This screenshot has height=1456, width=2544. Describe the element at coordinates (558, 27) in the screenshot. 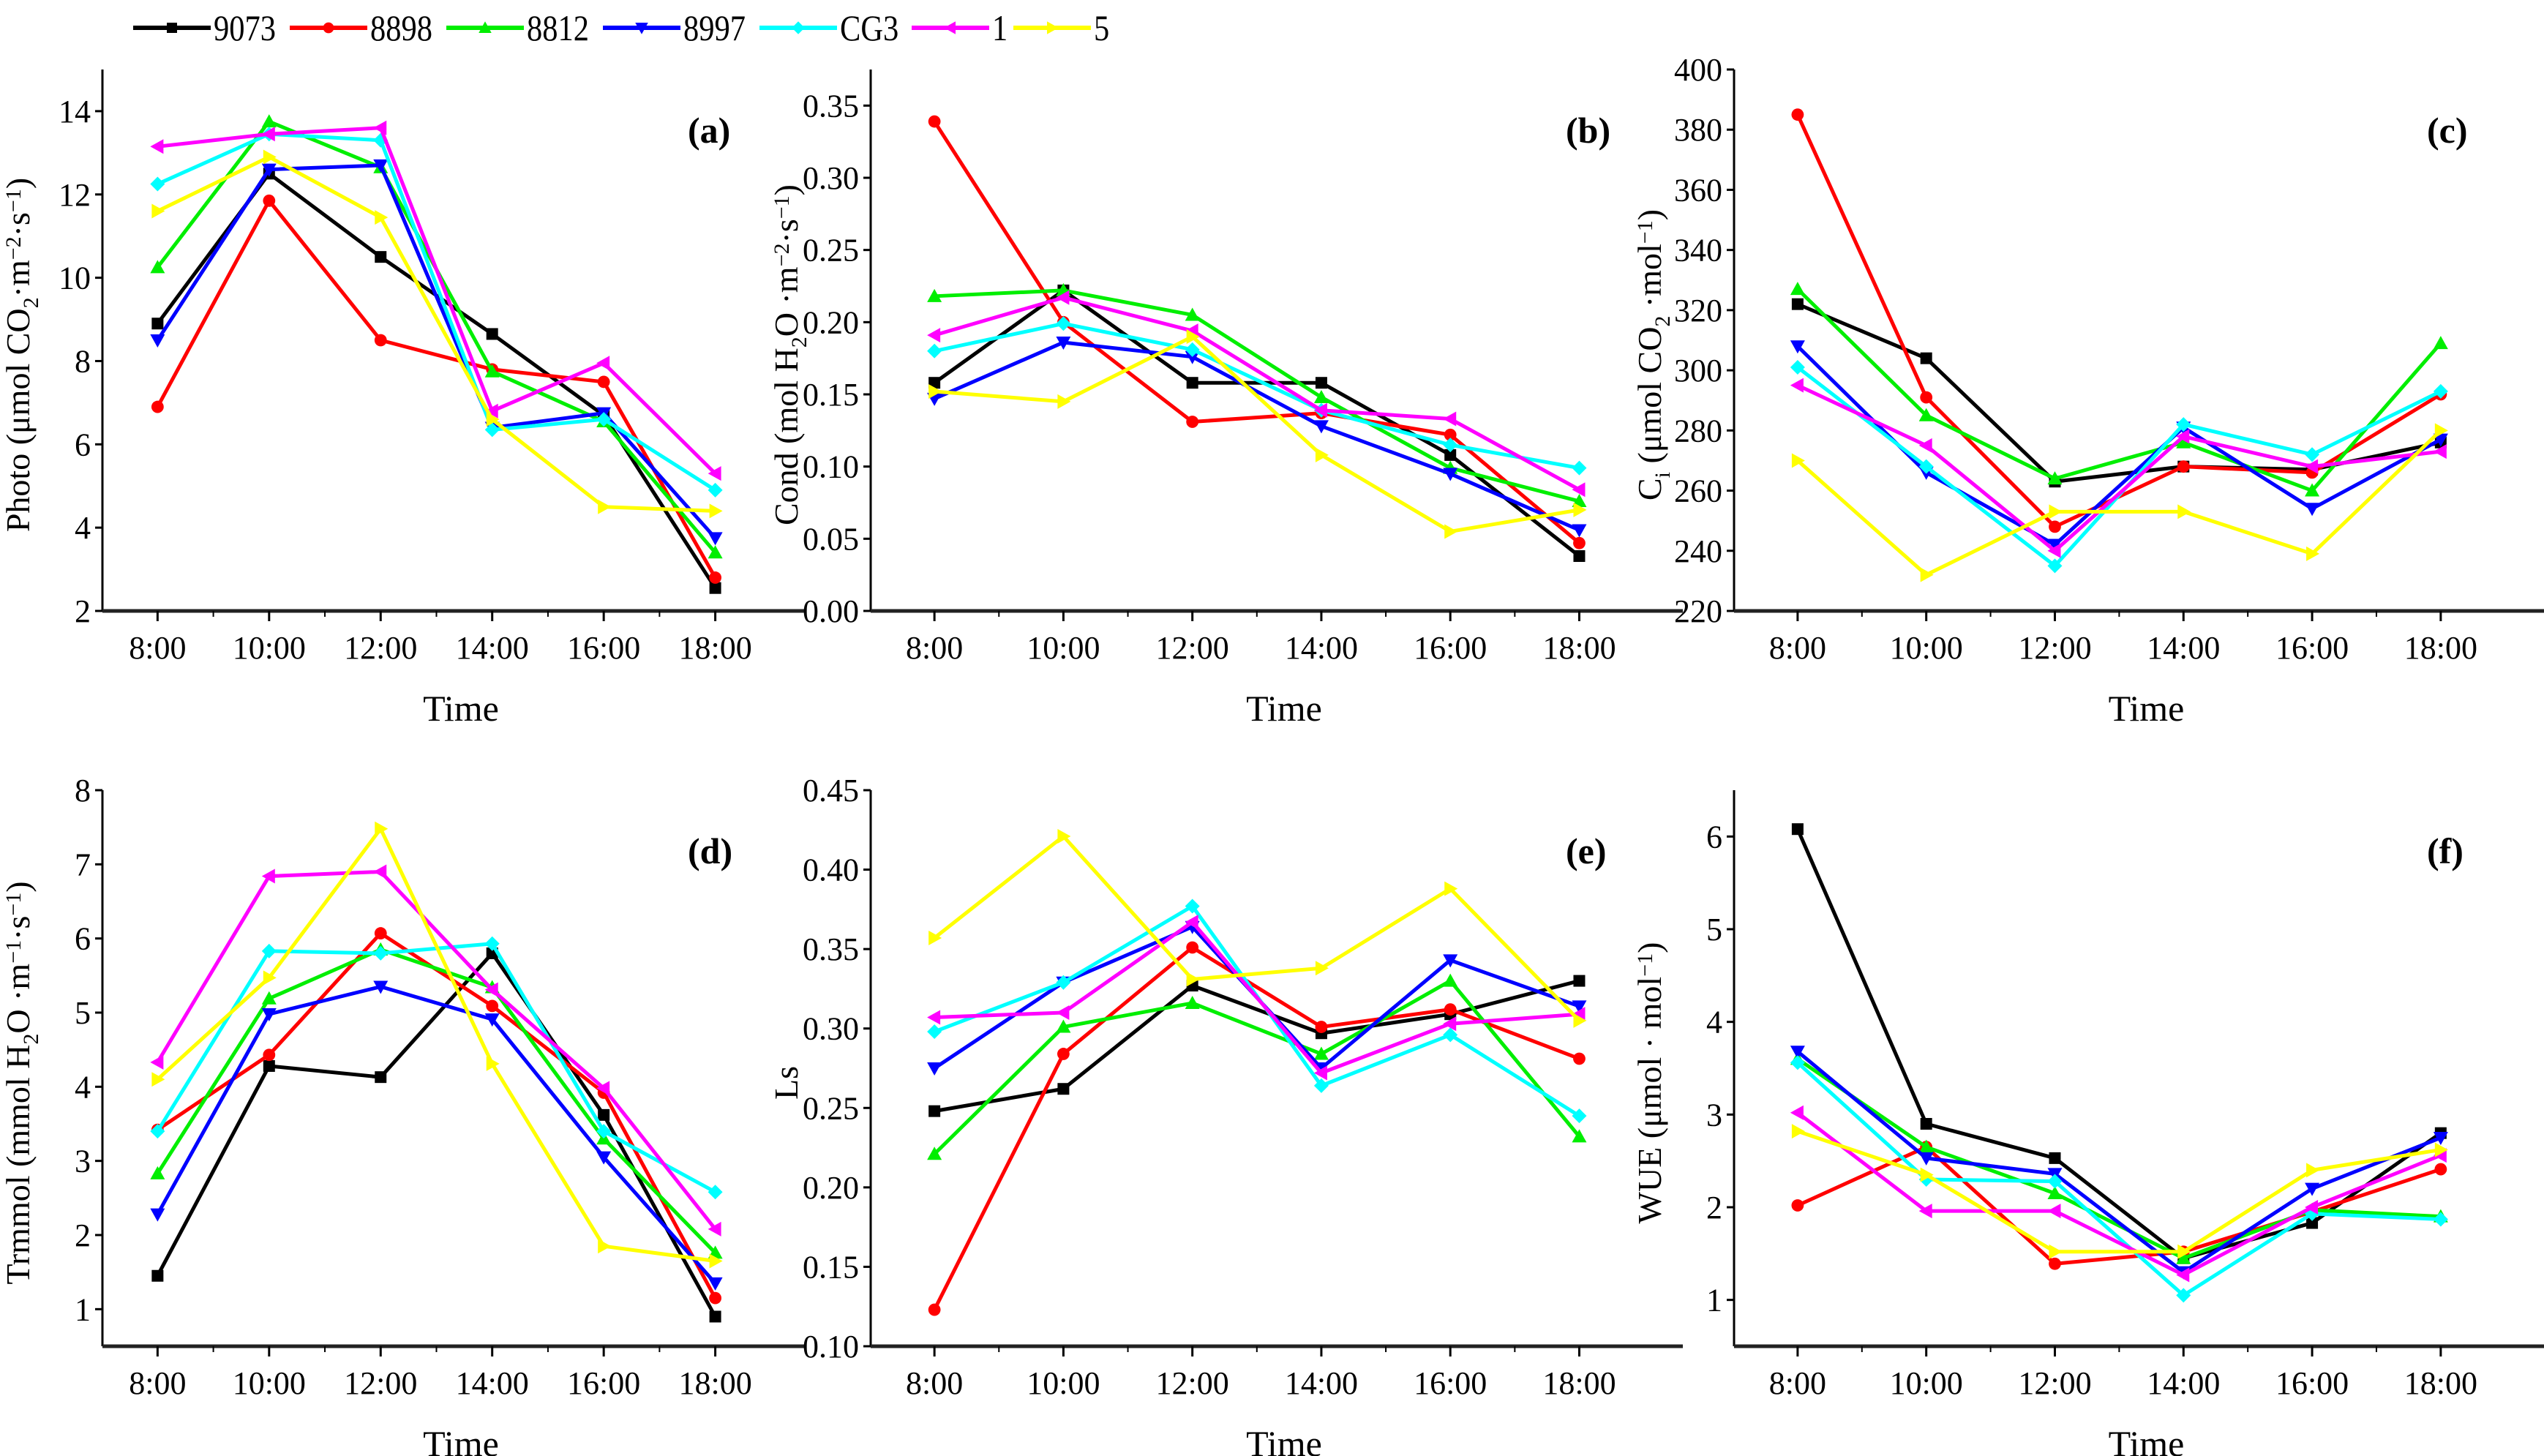

I see `legend-label: 8812` at that location.